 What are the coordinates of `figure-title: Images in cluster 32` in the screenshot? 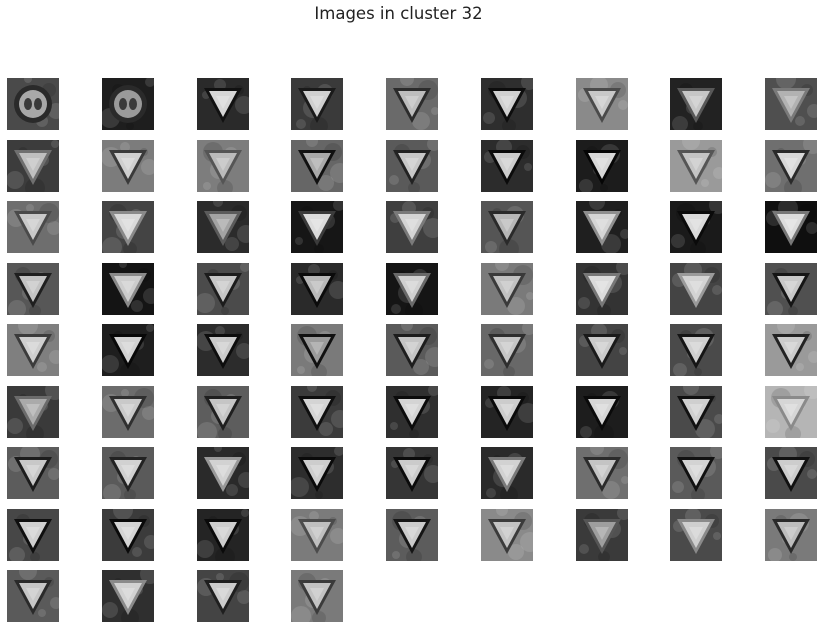 It's located at (398, 13).